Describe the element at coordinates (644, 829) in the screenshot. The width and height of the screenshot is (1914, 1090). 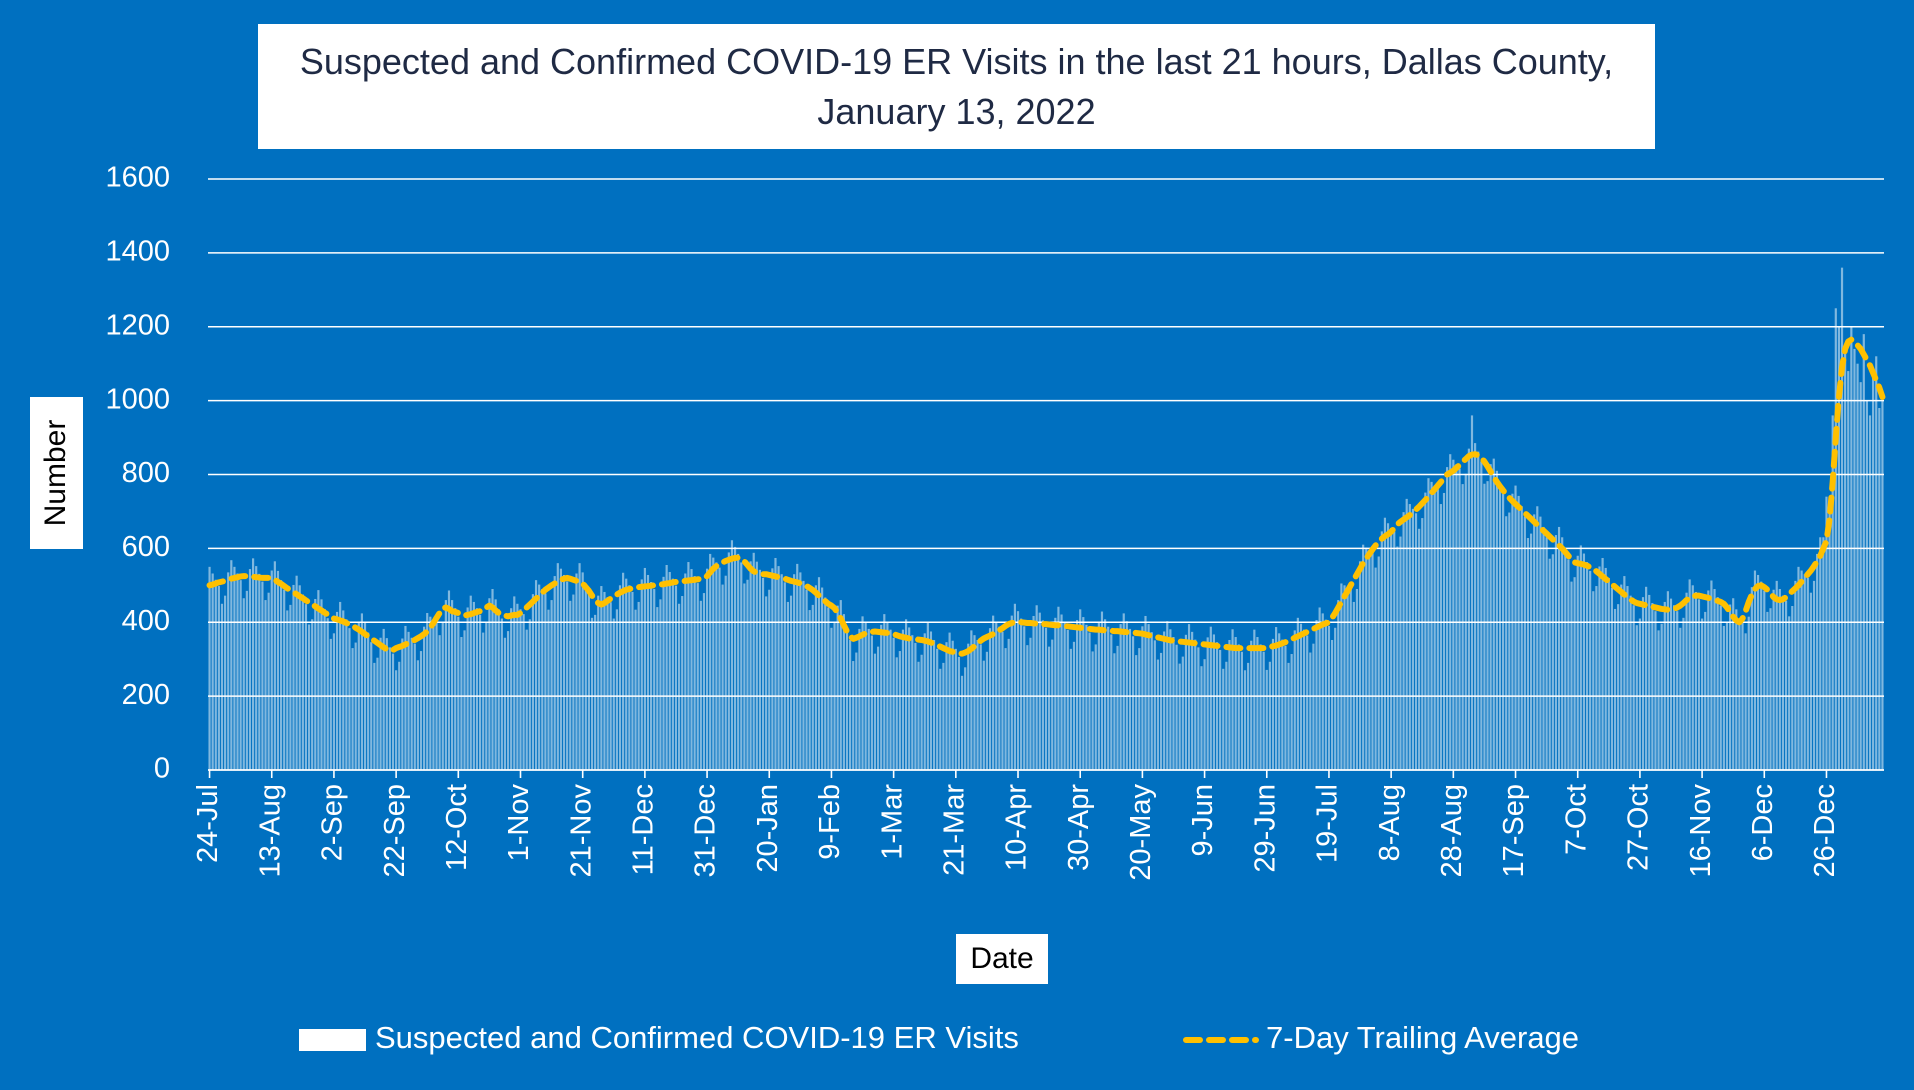
I see `x-tick-label: 11-Dec` at that location.